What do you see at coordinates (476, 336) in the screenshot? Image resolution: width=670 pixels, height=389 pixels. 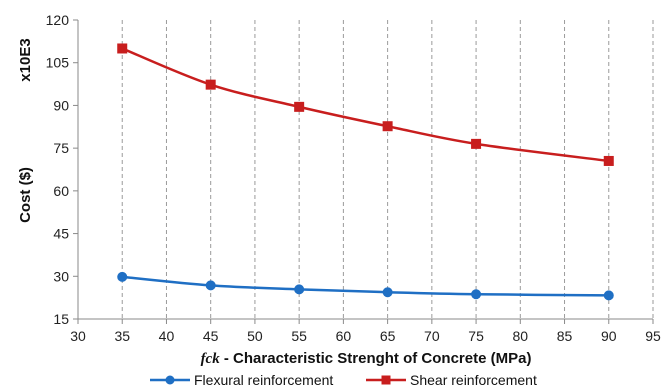 I see `x-tick-label-75: 75` at bounding box center [476, 336].